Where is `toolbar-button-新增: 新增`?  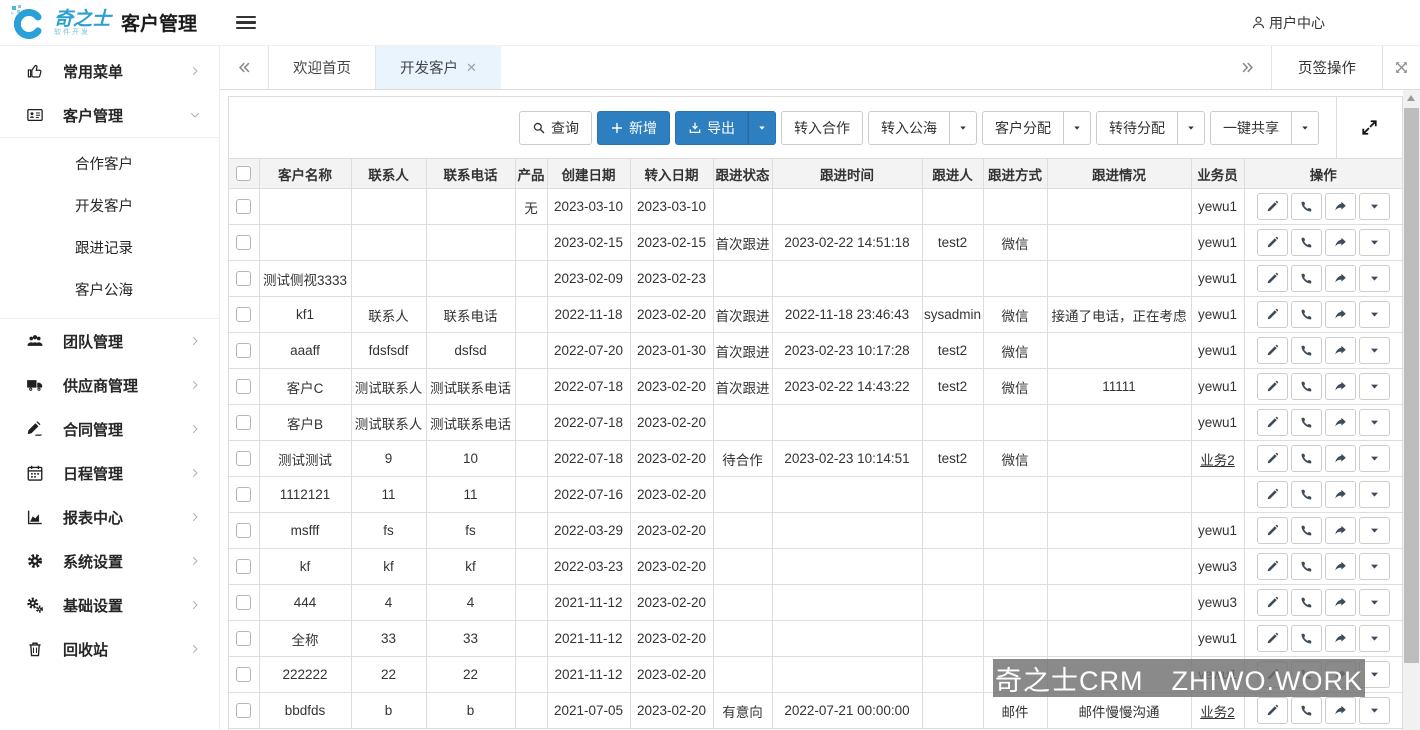
toolbar-button-新增: 新增 is located at coordinates (633, 127).